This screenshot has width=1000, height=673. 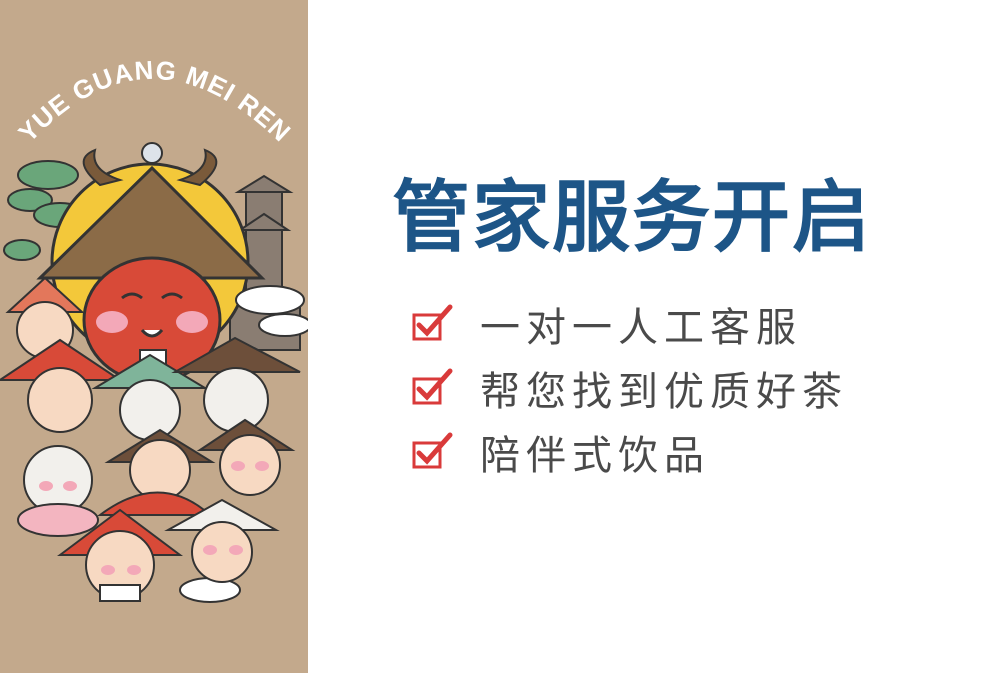 I want to click on feature-label: 帮您找到优质好茶, so click(x=664, y=392).